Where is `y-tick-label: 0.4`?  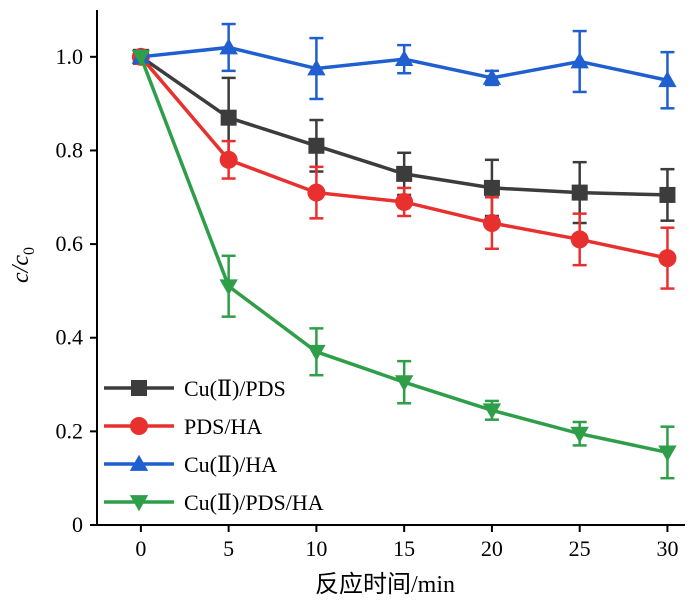 y-tick-label: 0.4 is located at coordinates (70, 337).